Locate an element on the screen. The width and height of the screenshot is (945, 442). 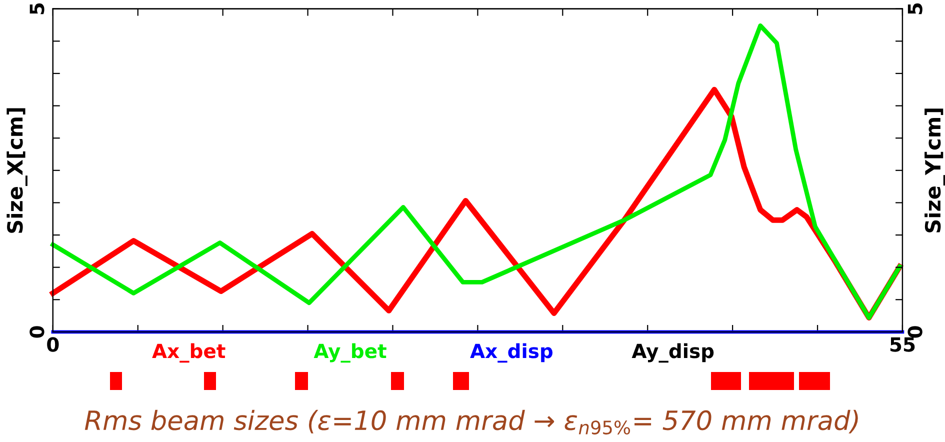
text: Ay_bet is located at coordinates (350, 353).